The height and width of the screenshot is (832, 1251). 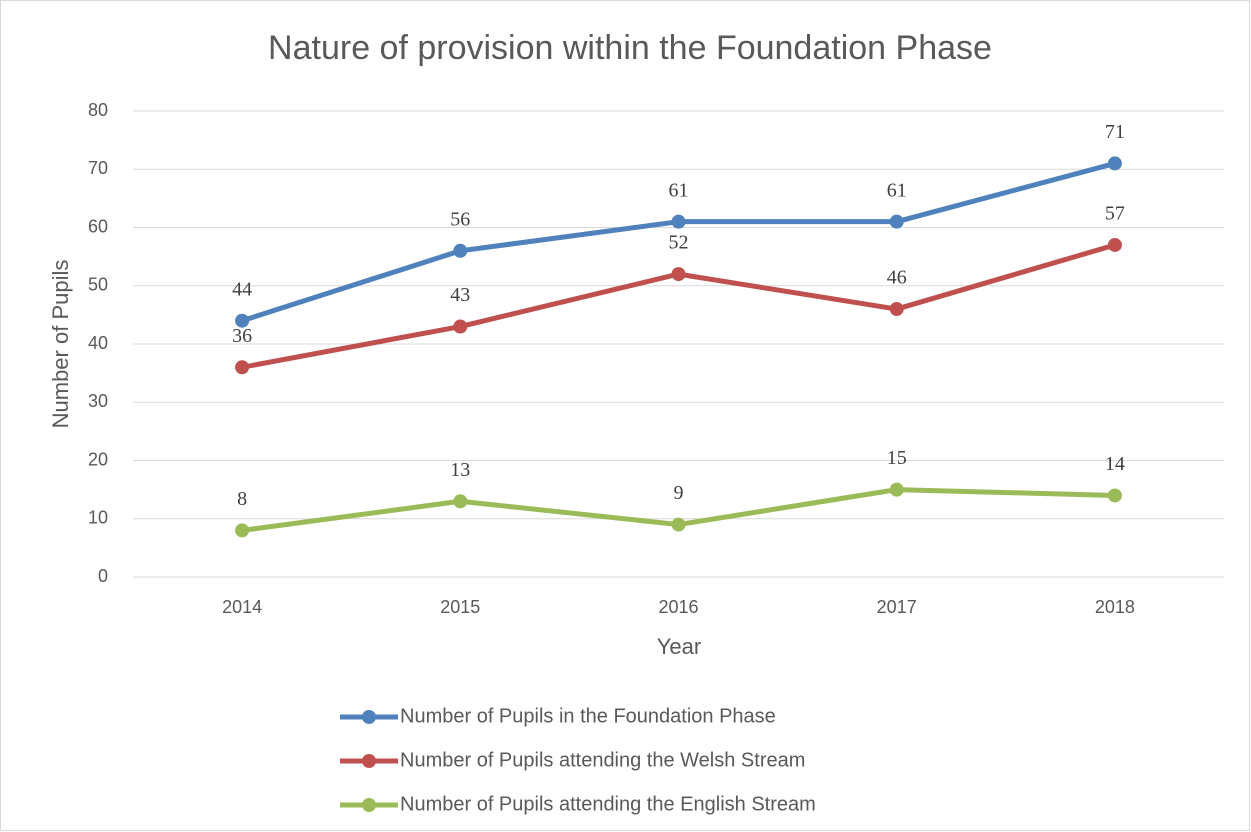 I want to click on data-label: 57, so click(x=1115, y=214).